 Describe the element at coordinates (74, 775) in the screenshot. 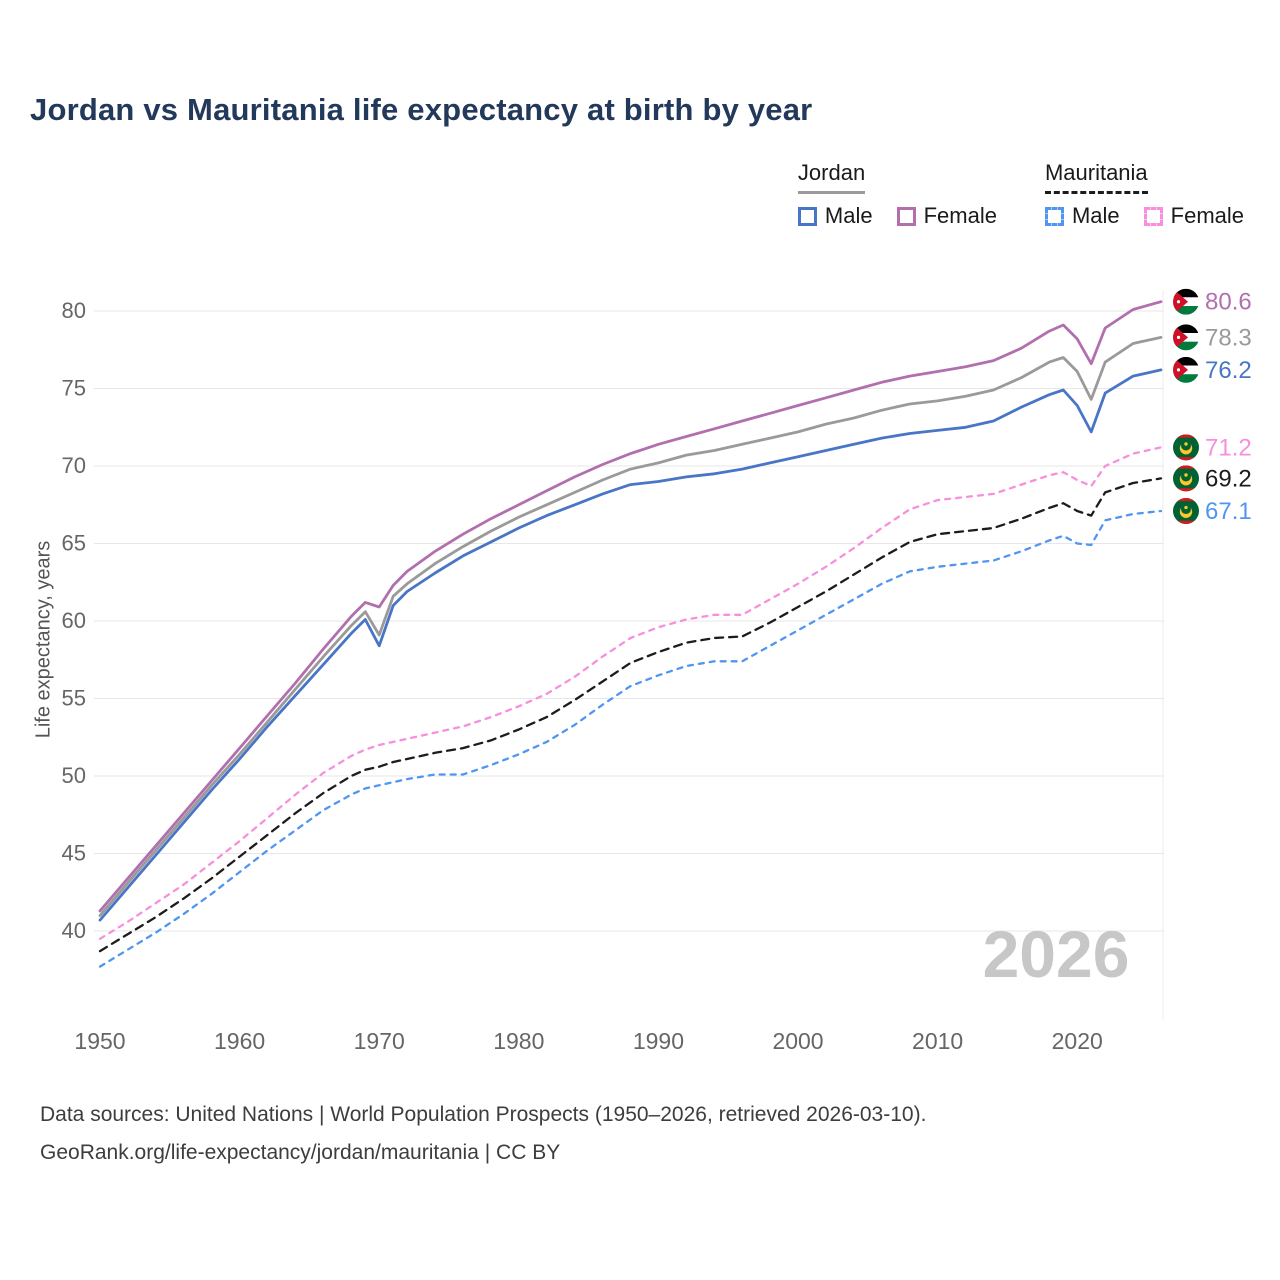

I see `y-tick-label: 50` at that location.